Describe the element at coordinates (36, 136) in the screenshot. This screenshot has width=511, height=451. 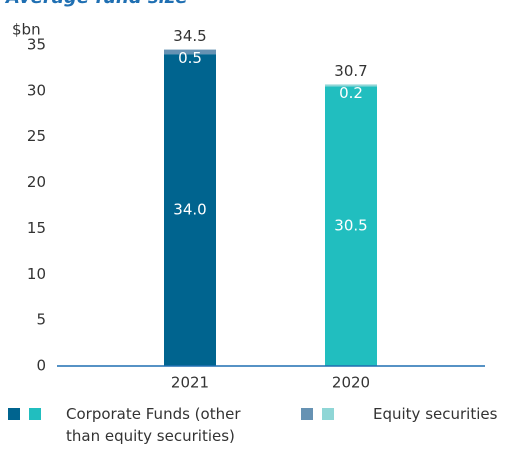
I see `y-tick-label: 25` at that location.